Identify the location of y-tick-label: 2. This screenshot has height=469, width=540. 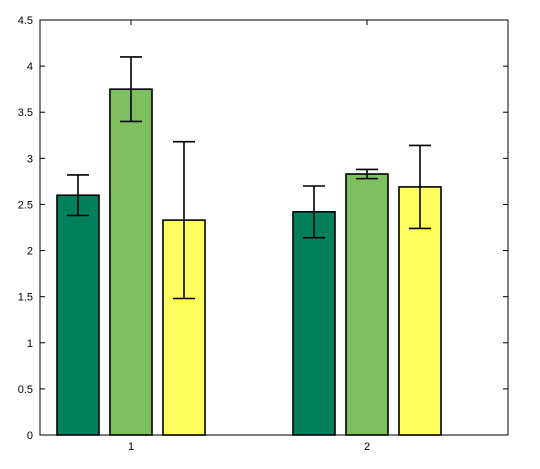
(30, 252).